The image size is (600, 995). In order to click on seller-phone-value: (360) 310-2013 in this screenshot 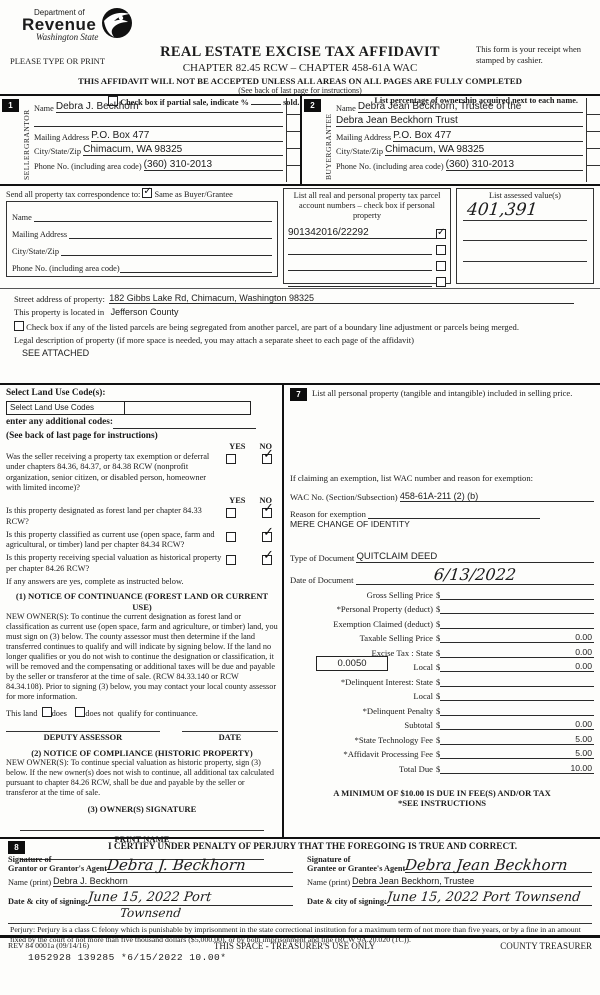, I will do `click(178, 164)`.